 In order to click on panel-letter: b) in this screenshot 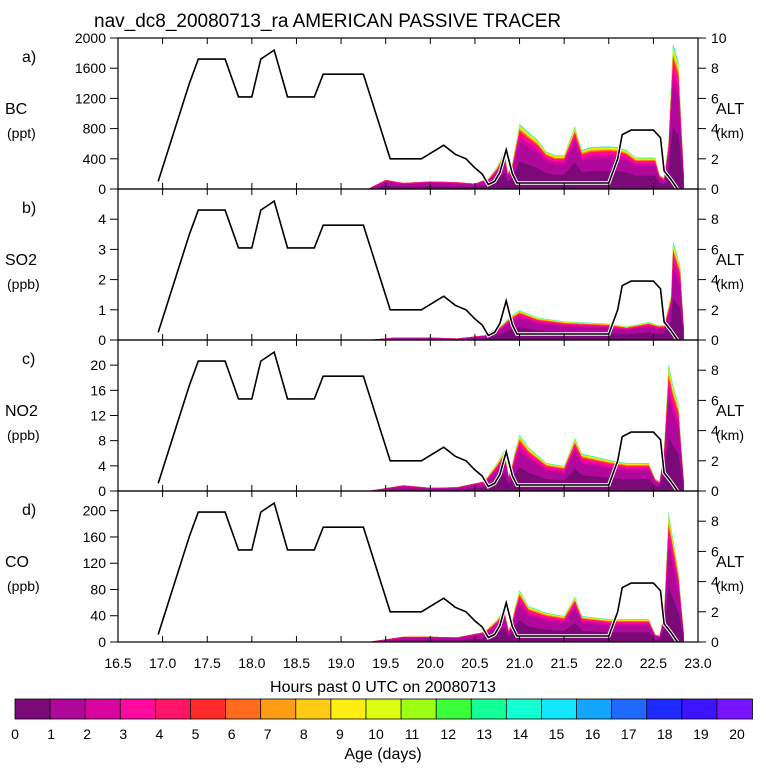, I will do `click(29, 208)`.